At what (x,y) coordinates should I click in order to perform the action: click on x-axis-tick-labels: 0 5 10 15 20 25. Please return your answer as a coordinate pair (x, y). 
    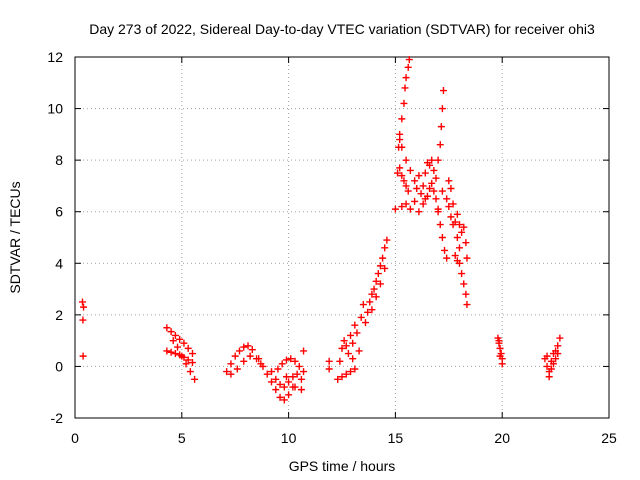
    Looking at the image, I should click on (344, 438).